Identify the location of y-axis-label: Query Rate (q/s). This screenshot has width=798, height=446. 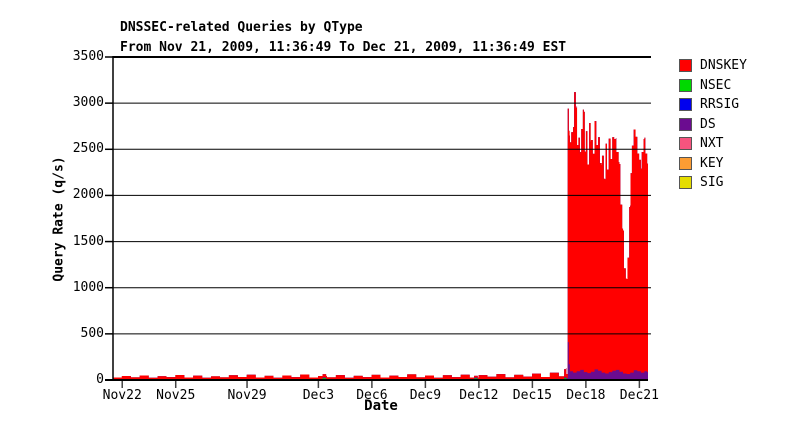
(59, 219).